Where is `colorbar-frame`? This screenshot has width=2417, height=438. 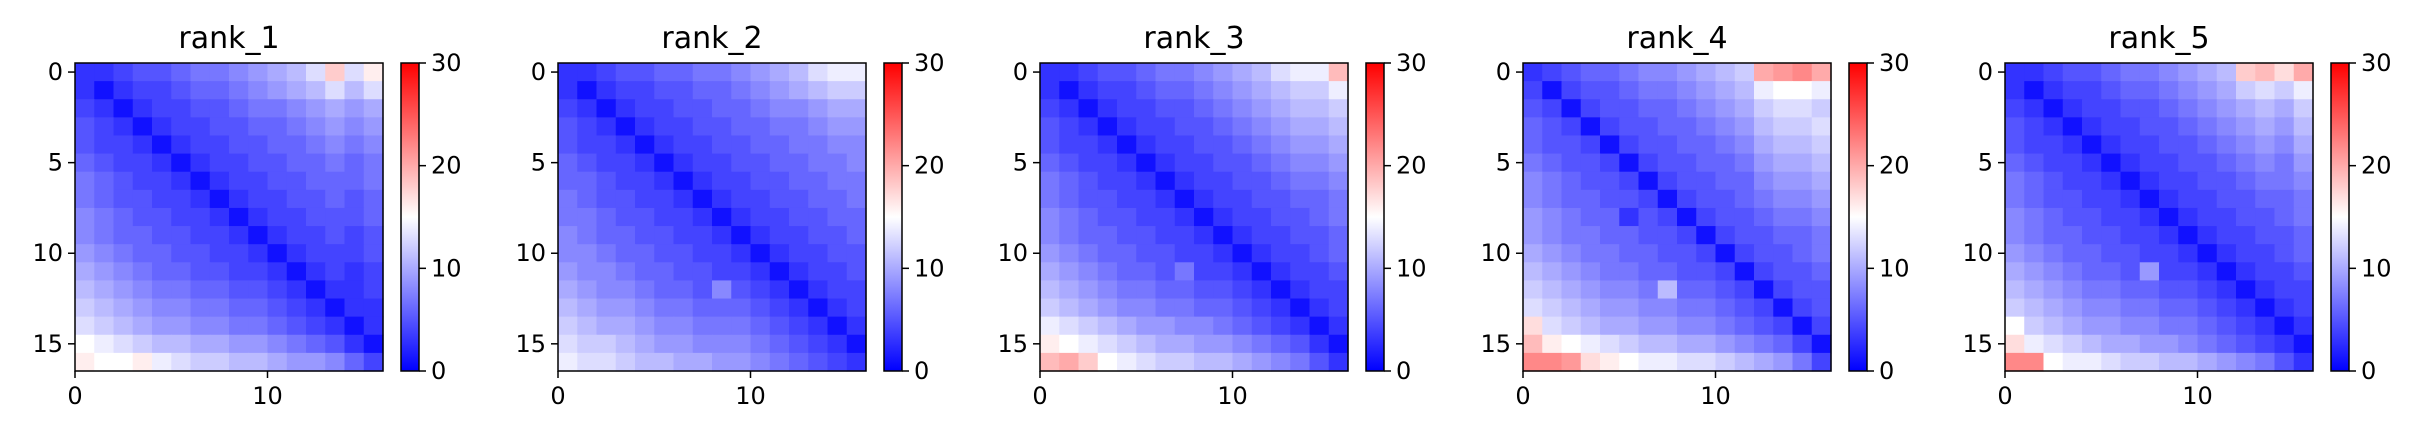
colorbar-frame is located at coordinates (410, 217).